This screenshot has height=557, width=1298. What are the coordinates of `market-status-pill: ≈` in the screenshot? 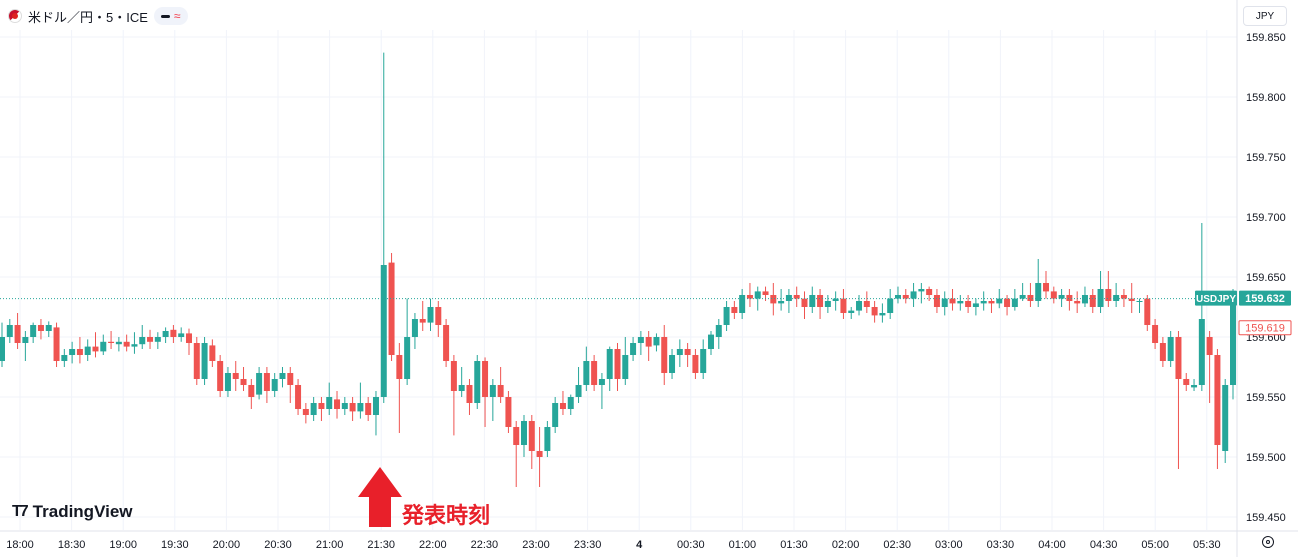 It's located at (170, 16).